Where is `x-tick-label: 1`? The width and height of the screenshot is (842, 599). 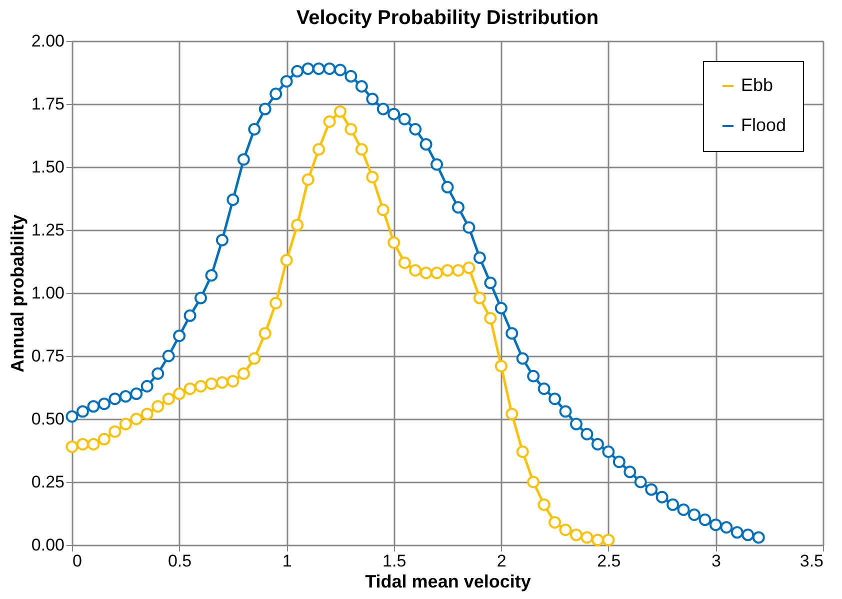
x-tick-label: 1 is located at coordinates (287, 561).